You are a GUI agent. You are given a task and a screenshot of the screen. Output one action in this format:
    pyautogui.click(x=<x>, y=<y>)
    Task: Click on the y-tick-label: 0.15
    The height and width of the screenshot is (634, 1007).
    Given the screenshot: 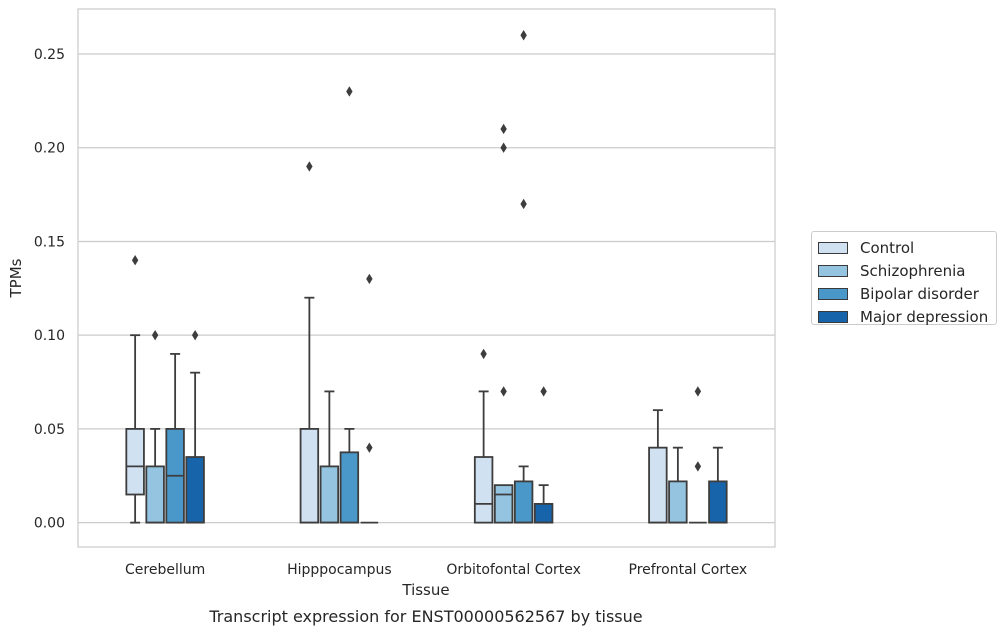 What is the action you would take?
    pyautogui.click(x=49, y=242)
    